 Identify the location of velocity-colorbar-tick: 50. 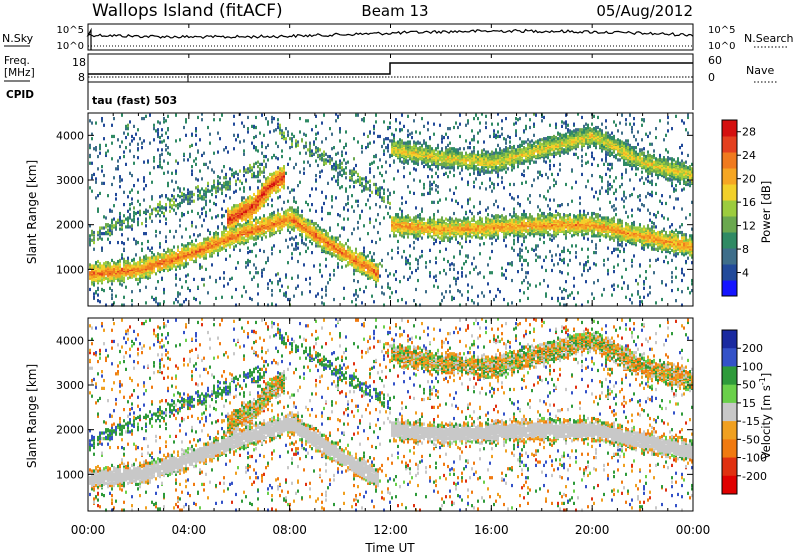
(749, 385).